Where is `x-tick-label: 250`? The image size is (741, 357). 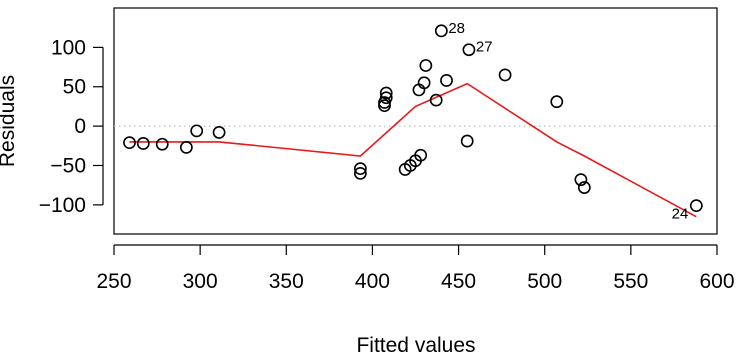 x-tick-label: 250 is located at coordinates (113, 281).